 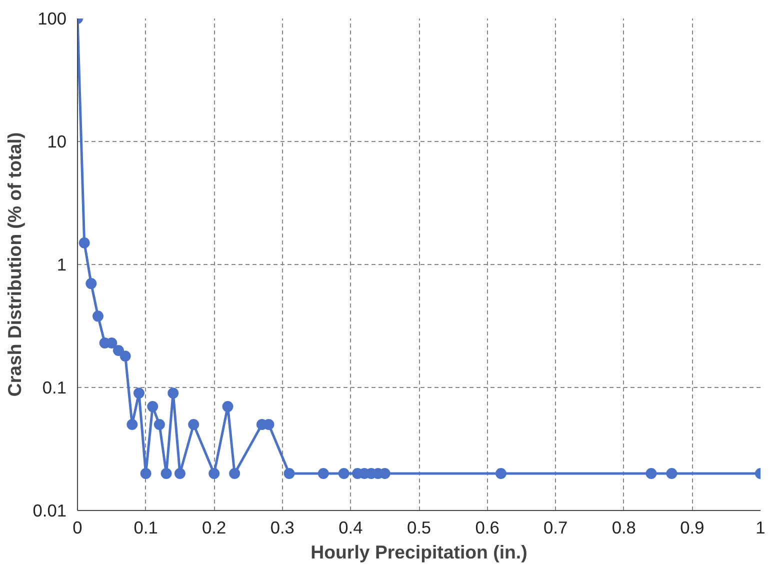 What do you see at coordinates (282, 528) in the screenshot?
I see `x-tick-label: 0.3` at bounding box center [282, 528].